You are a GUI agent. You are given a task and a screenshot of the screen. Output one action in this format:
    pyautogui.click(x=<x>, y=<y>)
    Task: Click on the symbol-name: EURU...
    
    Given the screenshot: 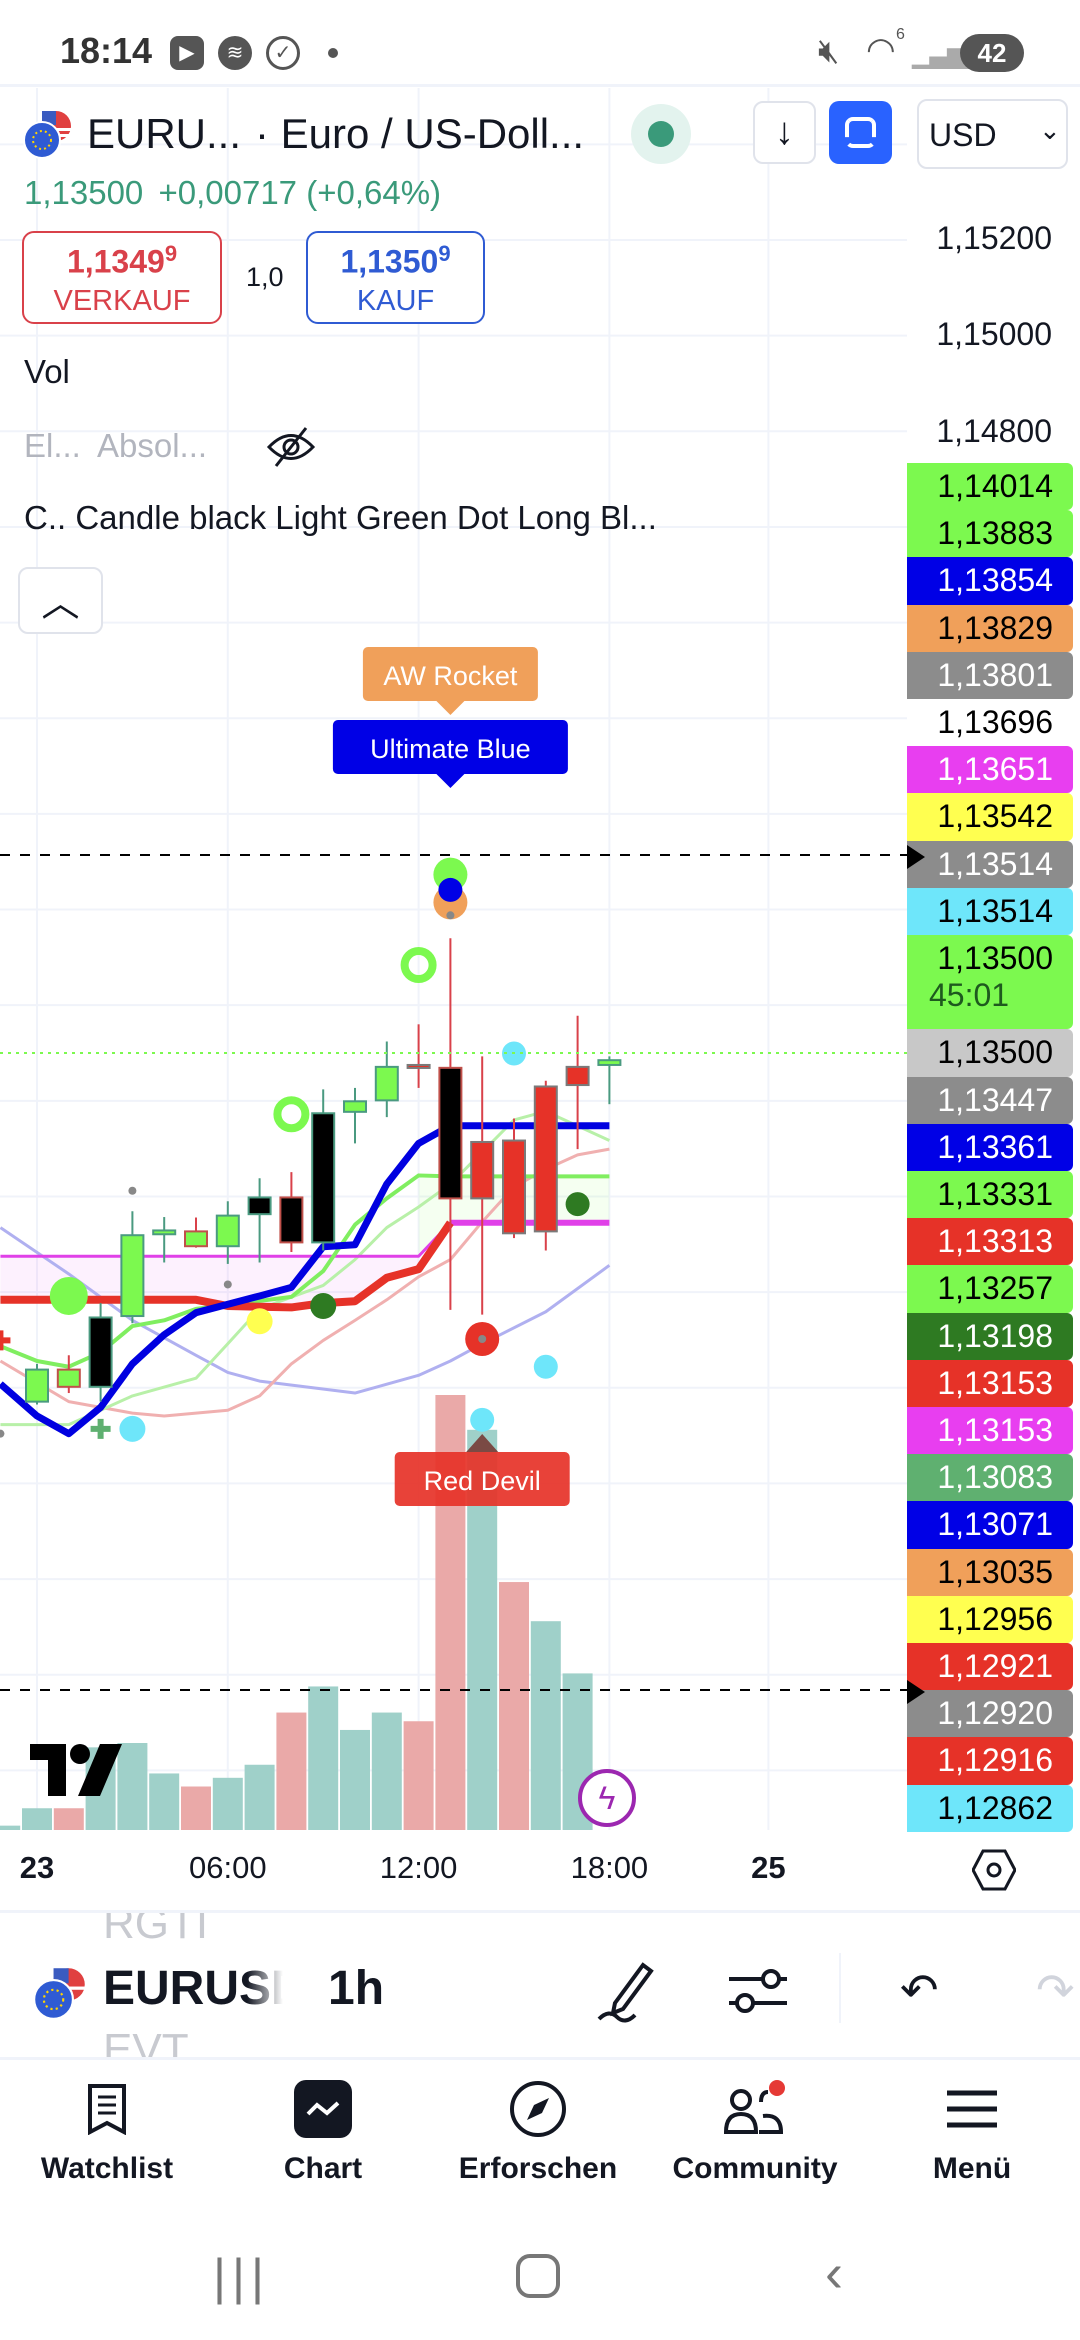 What is the action you would take?
    pyautogui.click(x=164, y=133)
    